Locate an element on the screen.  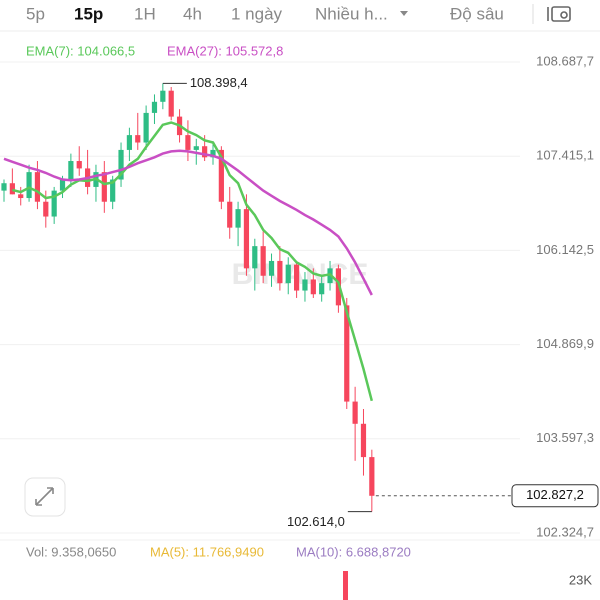
tab: 1H is located at coordinates (145, 13).